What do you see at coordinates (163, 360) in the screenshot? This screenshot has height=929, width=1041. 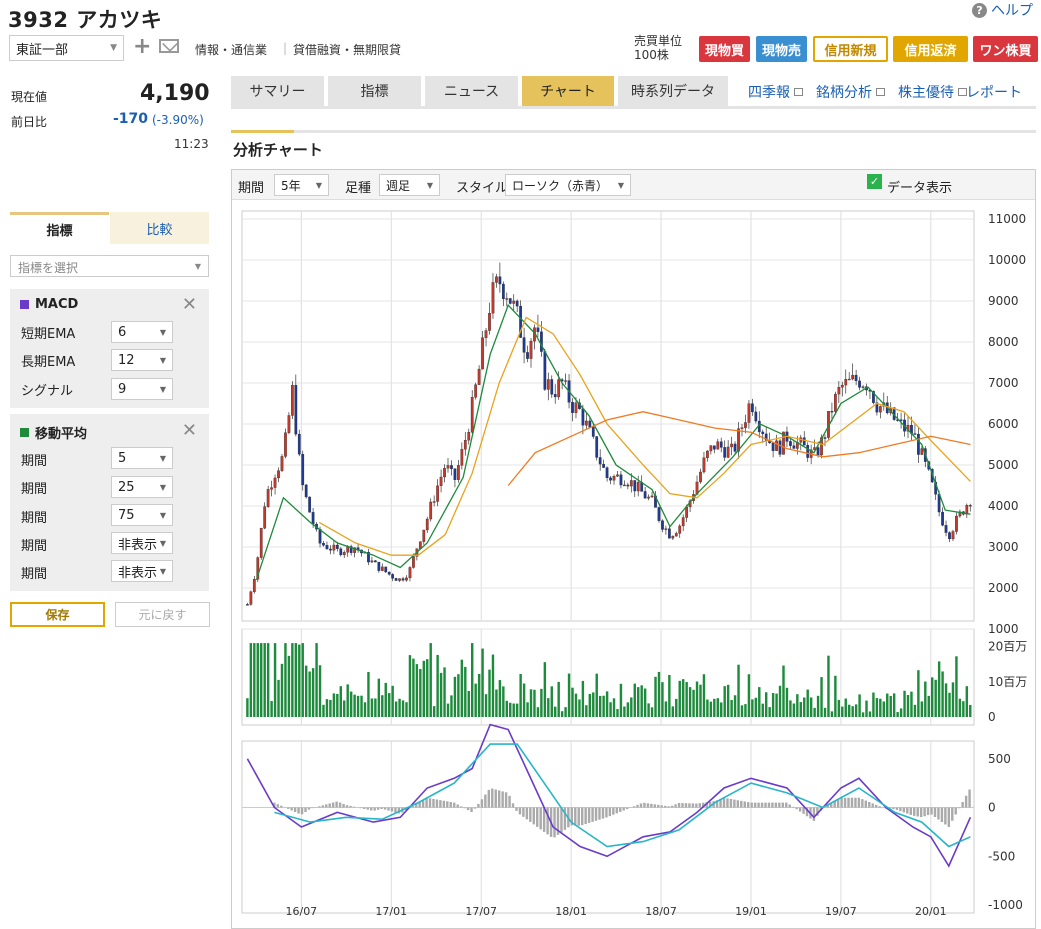 I see `chevron-down-icon: ▼` at bounding box center [163, 360].